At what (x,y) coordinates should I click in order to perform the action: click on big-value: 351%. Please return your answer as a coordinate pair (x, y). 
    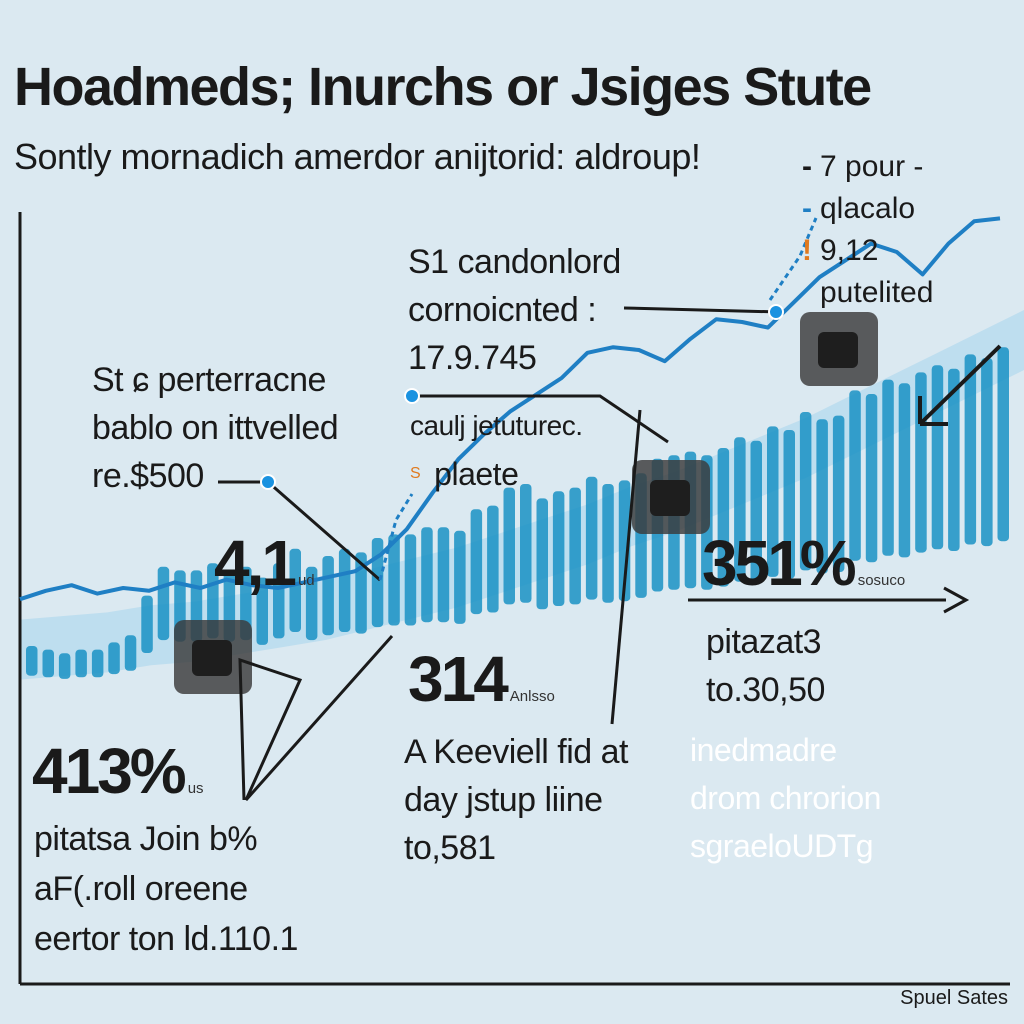
    Looking at the image, I should click on (779, 563).